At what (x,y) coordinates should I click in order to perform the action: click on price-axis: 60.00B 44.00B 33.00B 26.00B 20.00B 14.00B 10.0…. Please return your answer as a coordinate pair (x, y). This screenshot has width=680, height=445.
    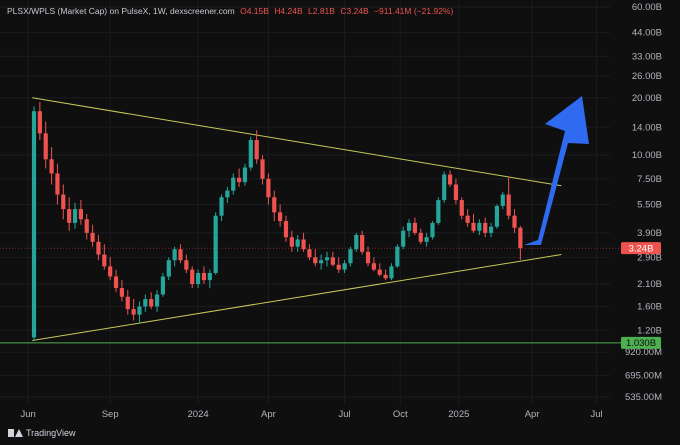
    Looking at the image, I should click on (643, 202).